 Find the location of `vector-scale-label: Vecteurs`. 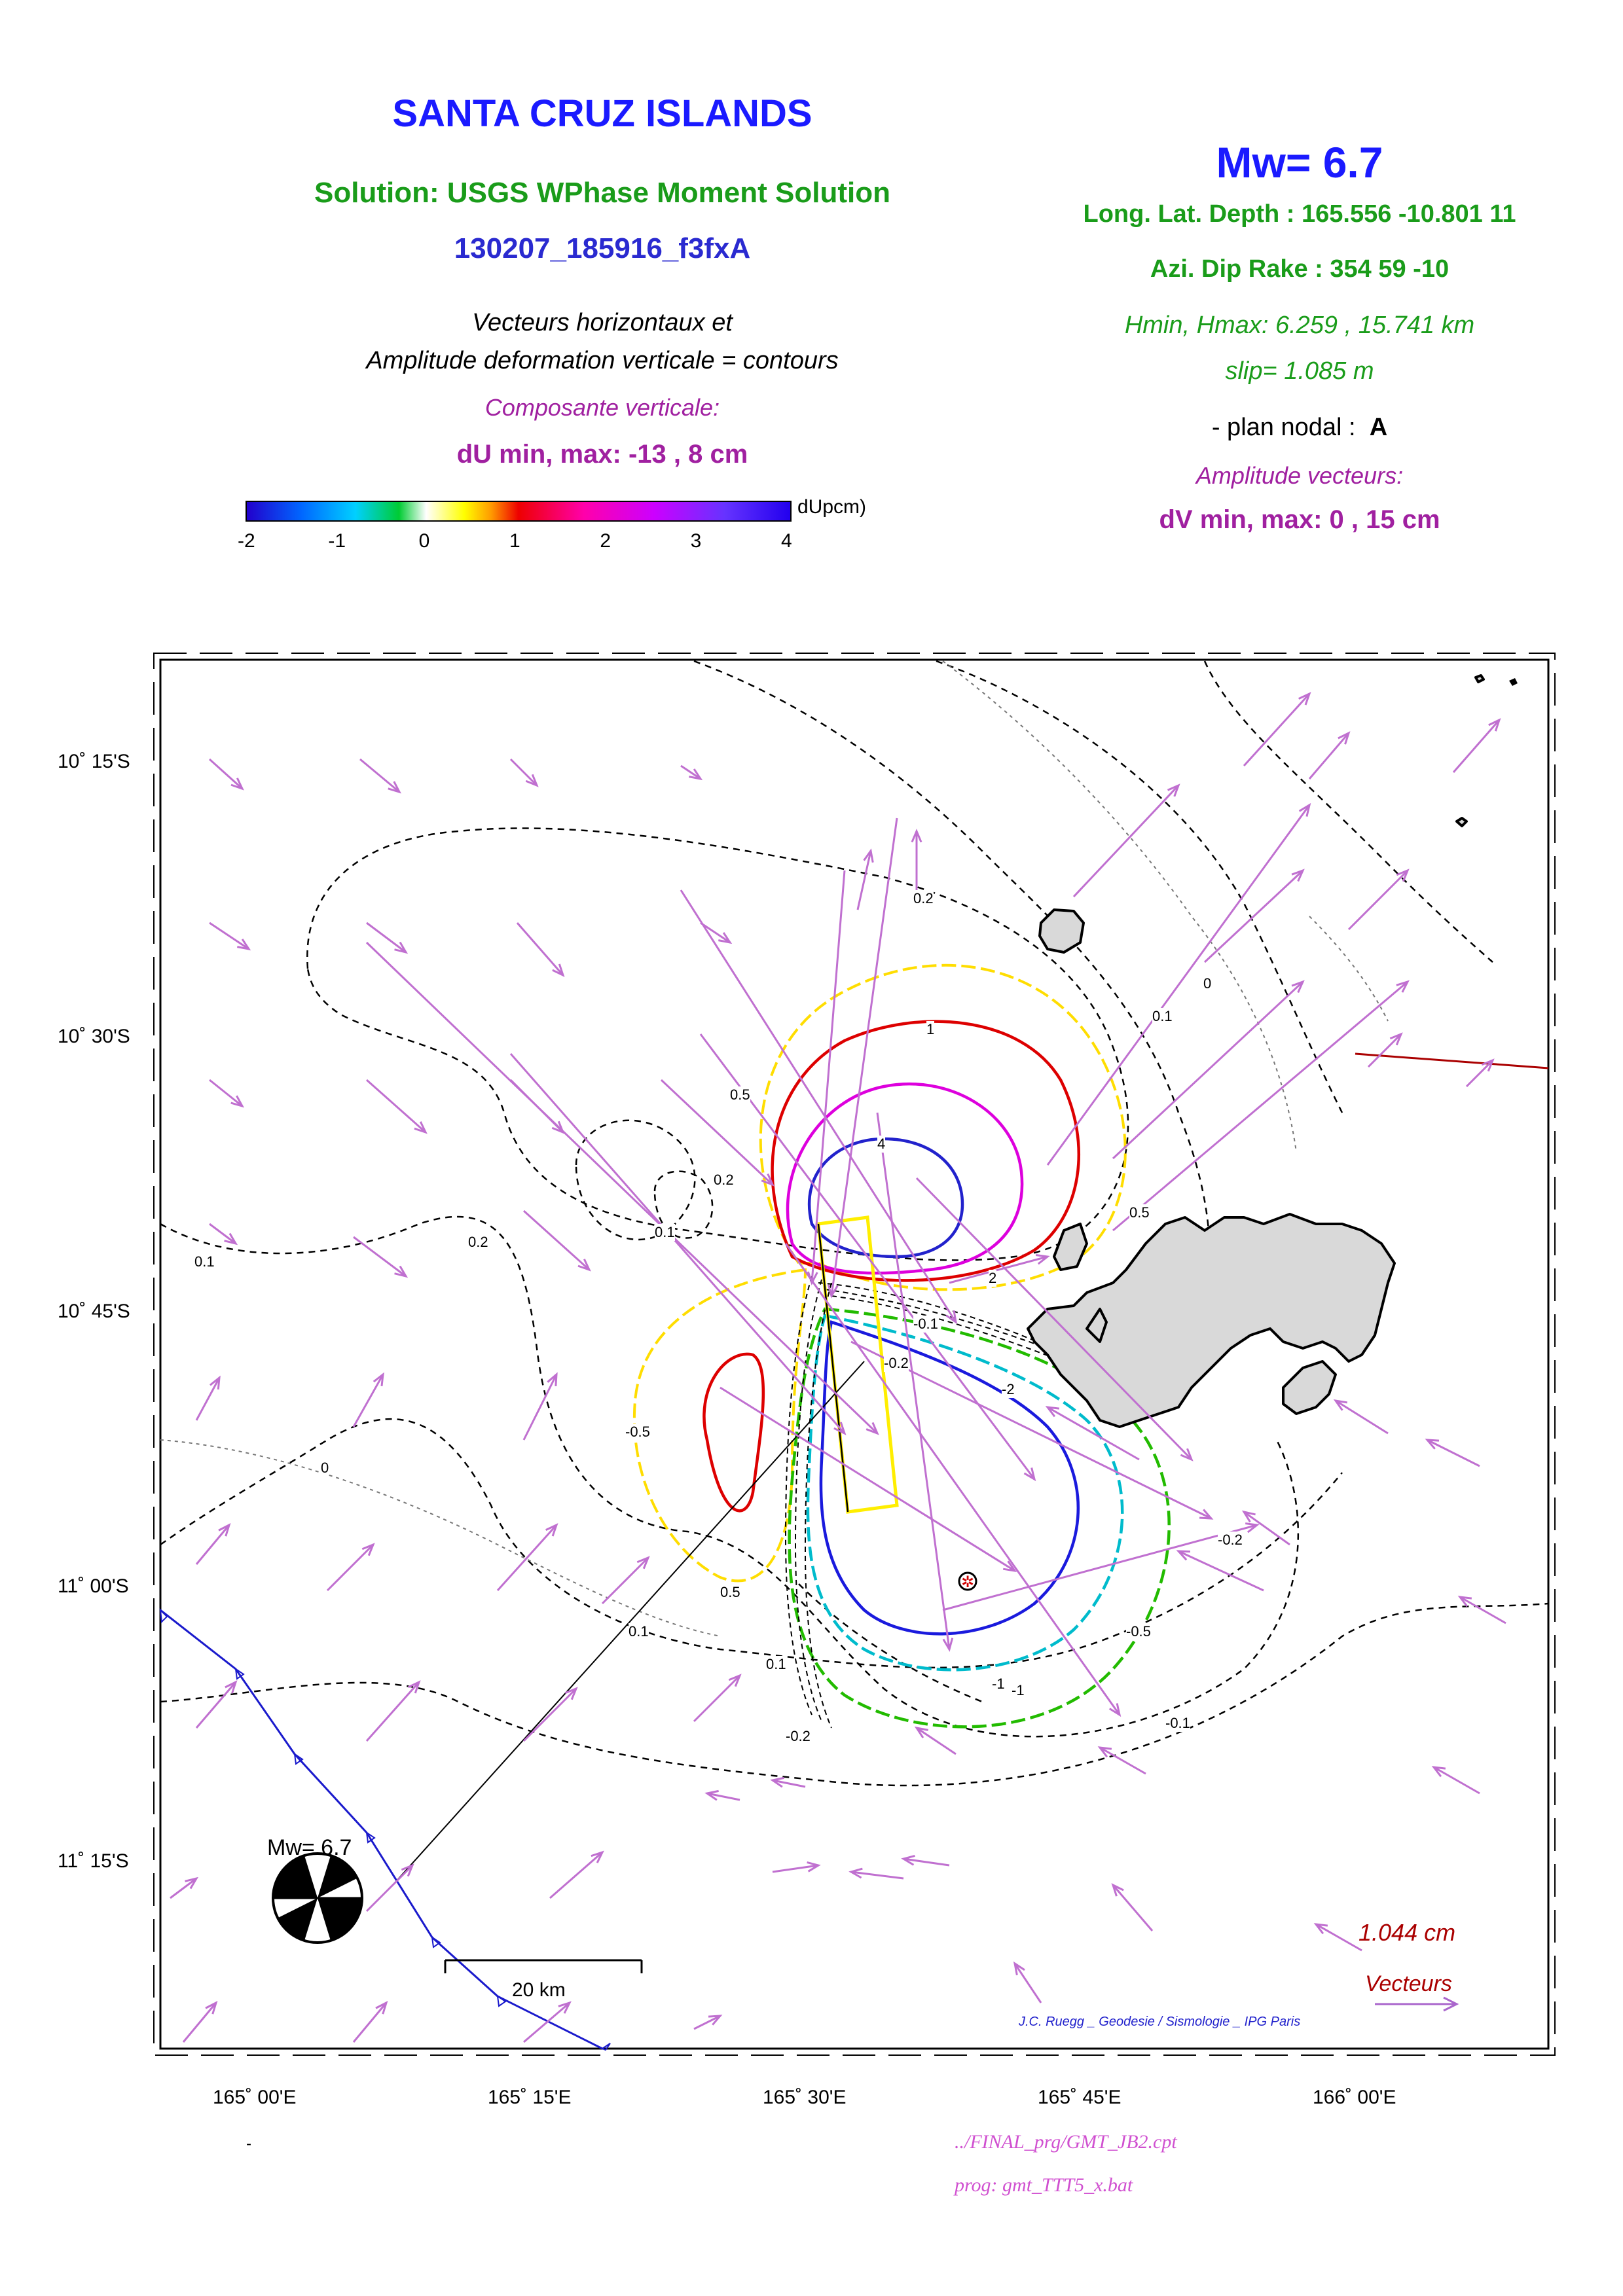

vector-scale-label: Vecteurs is located at coordinates (1408, 1983).